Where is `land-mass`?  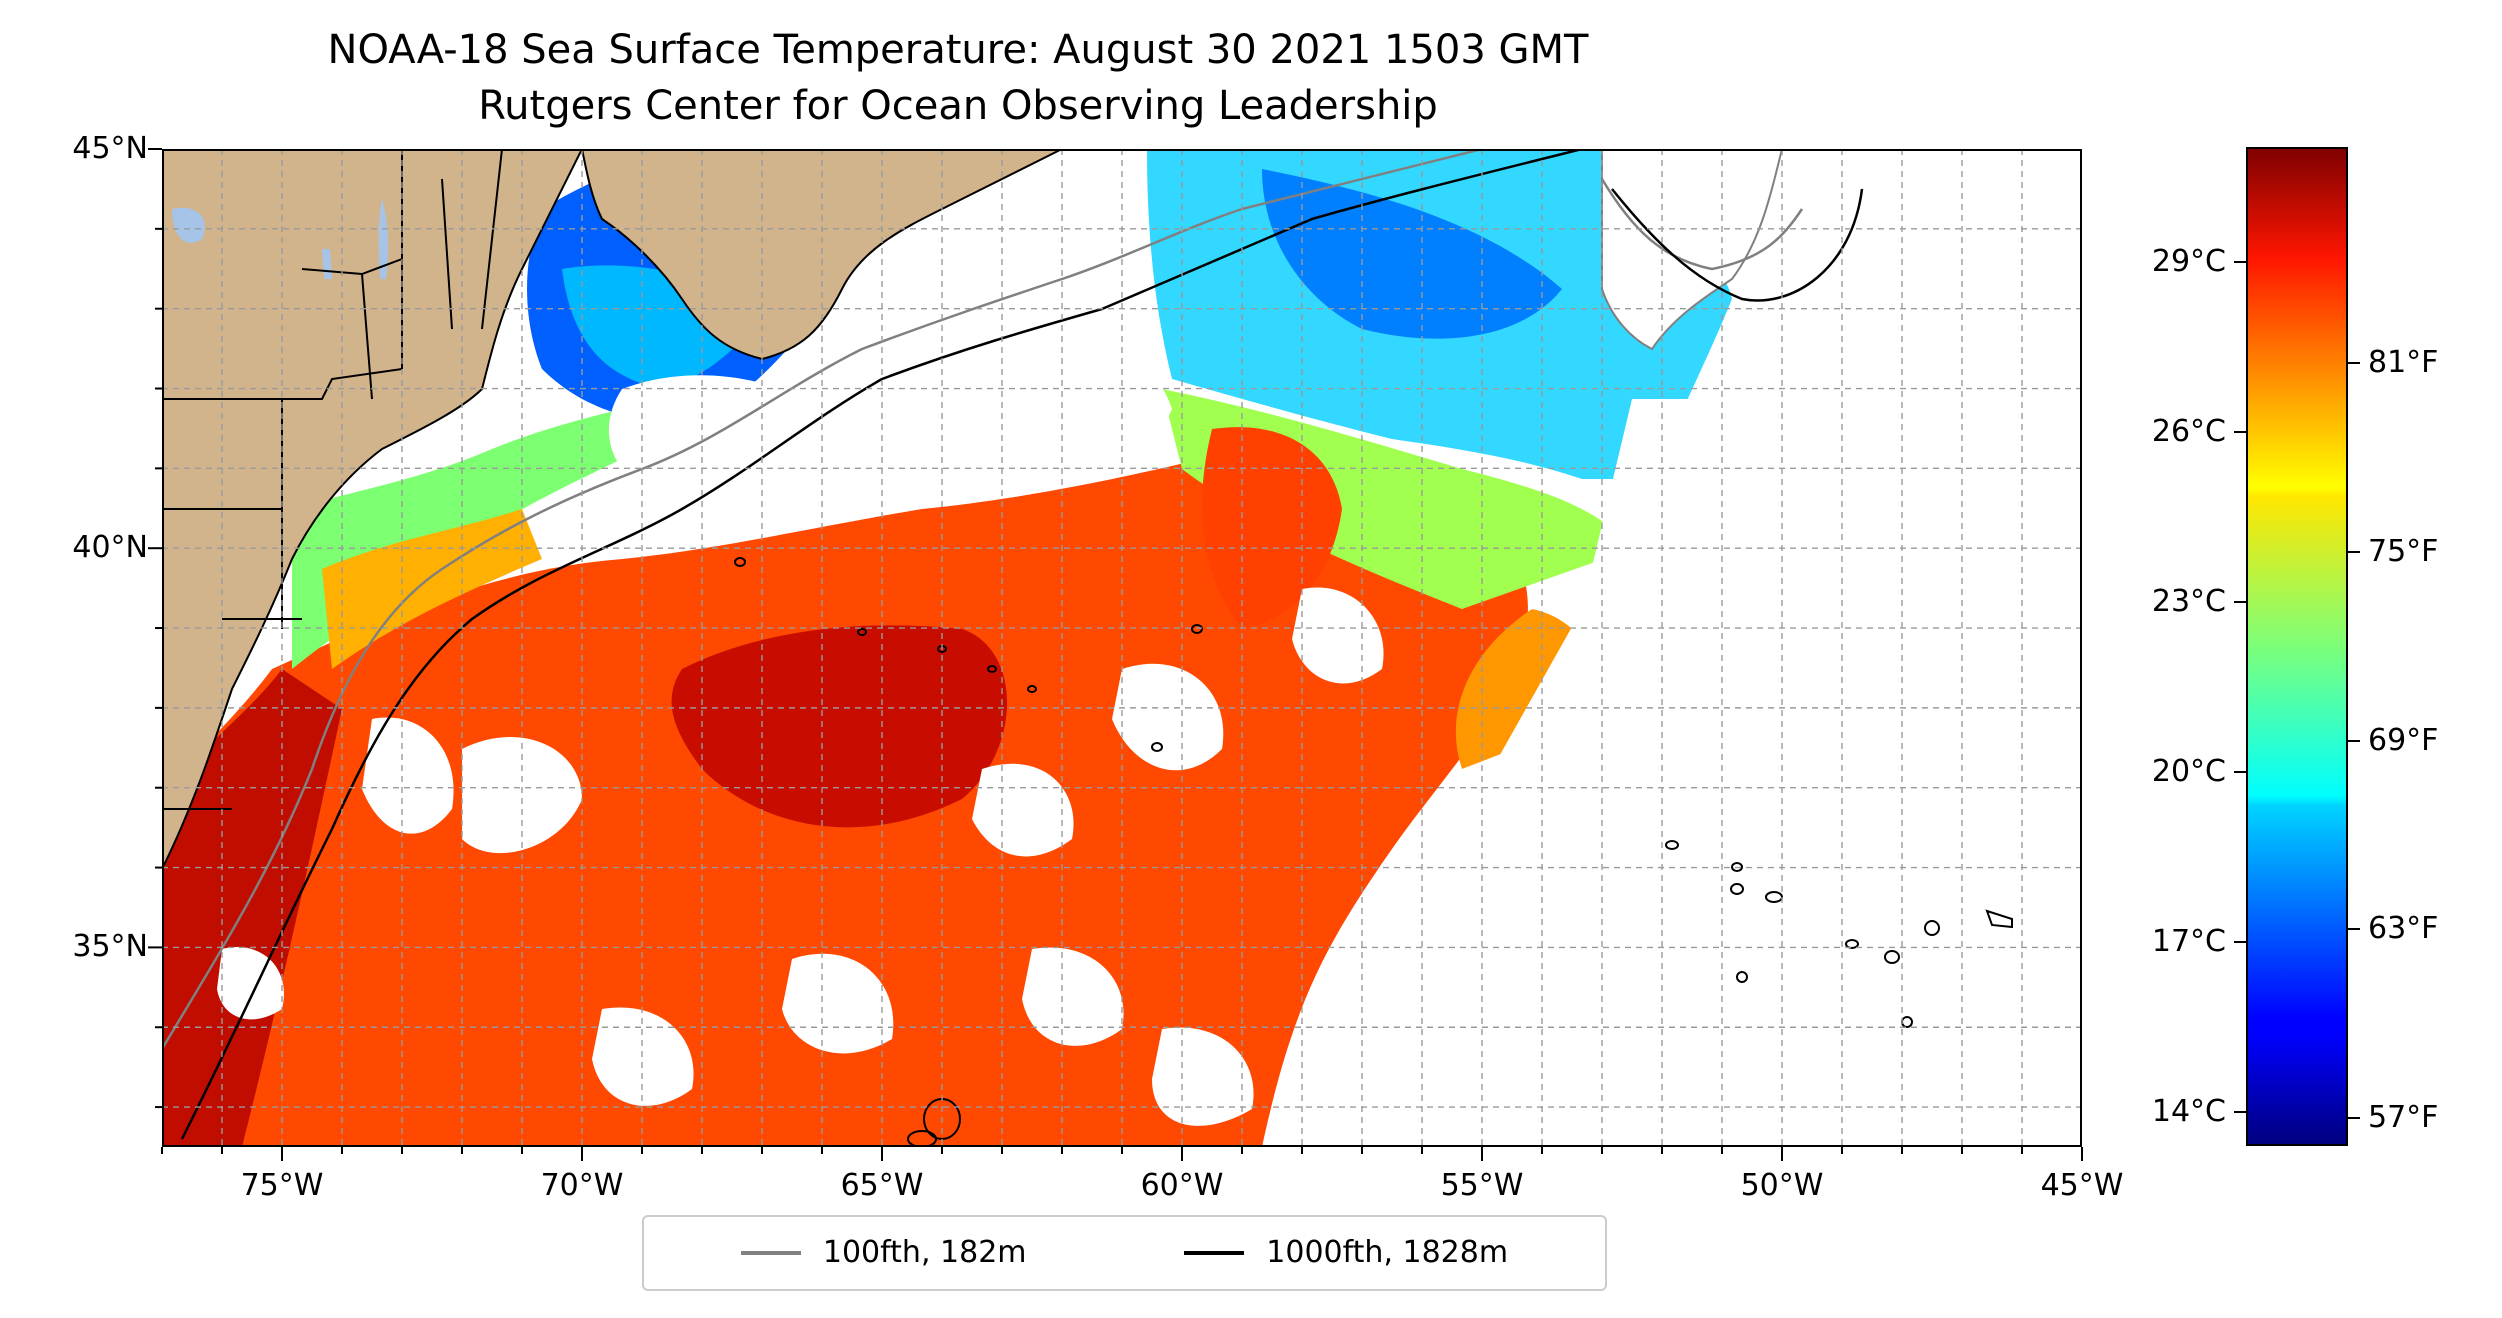
land-mass is located at coordinates (373, 509).